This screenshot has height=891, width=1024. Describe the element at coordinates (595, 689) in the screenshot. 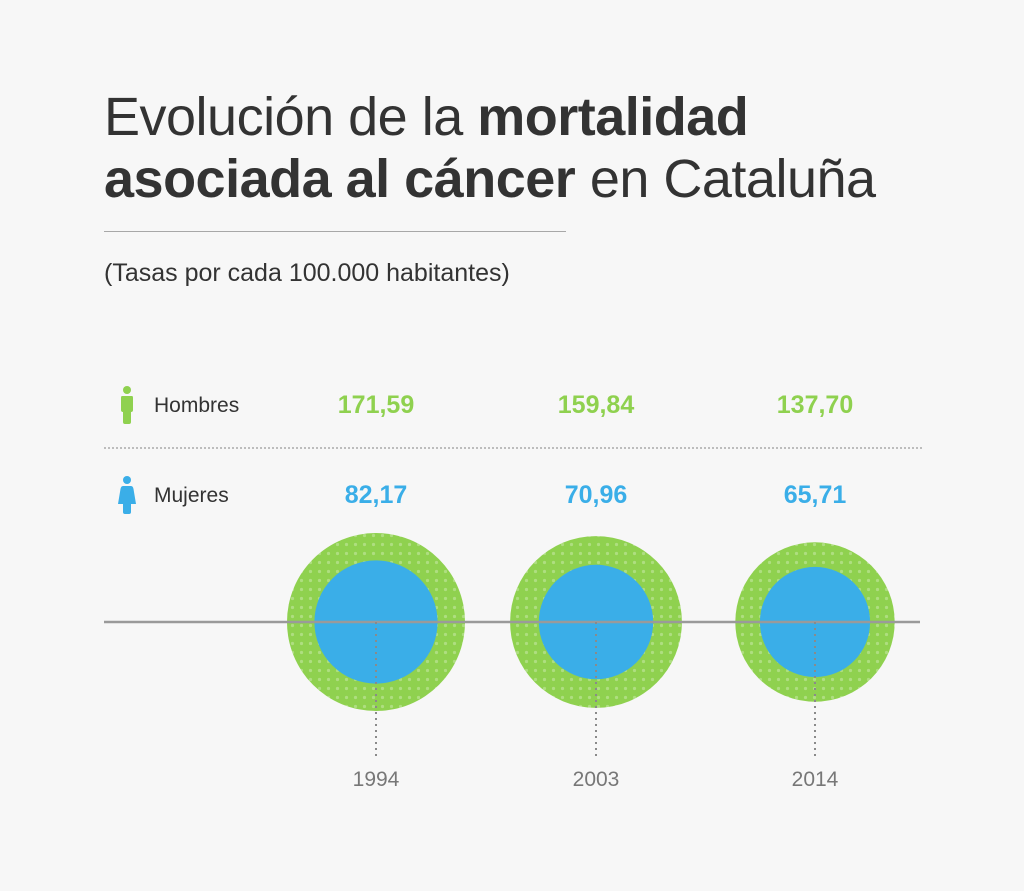

I see `year-ticks` at that location.